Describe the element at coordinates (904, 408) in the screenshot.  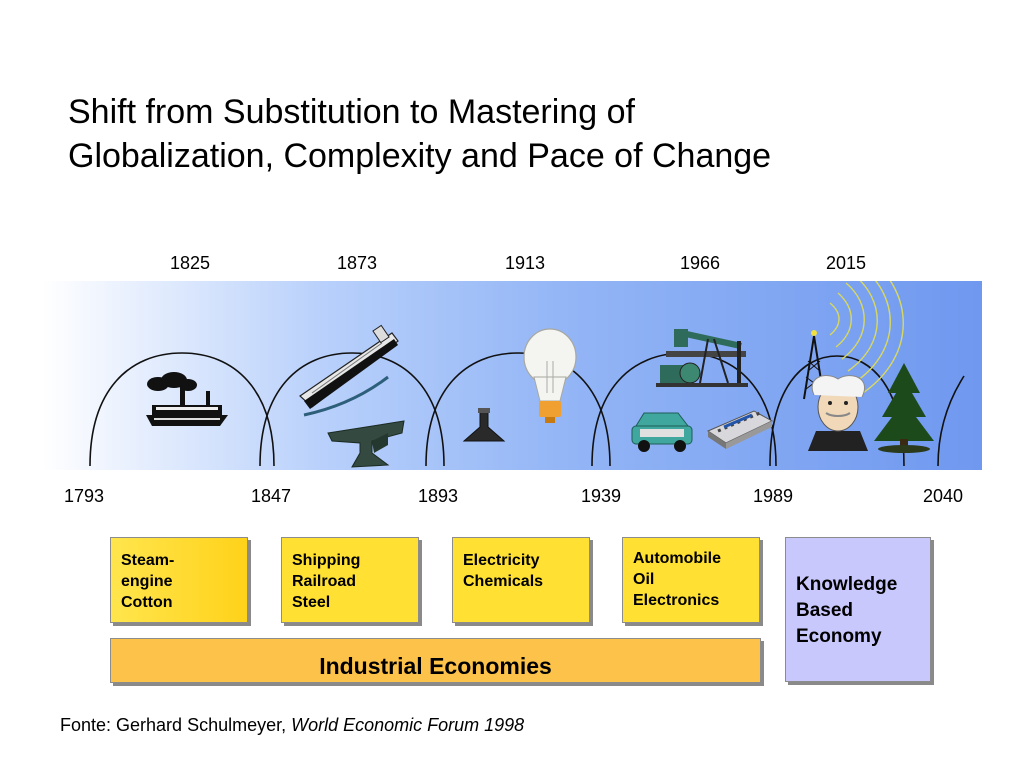
I see `pine-tree-icon` at that location.